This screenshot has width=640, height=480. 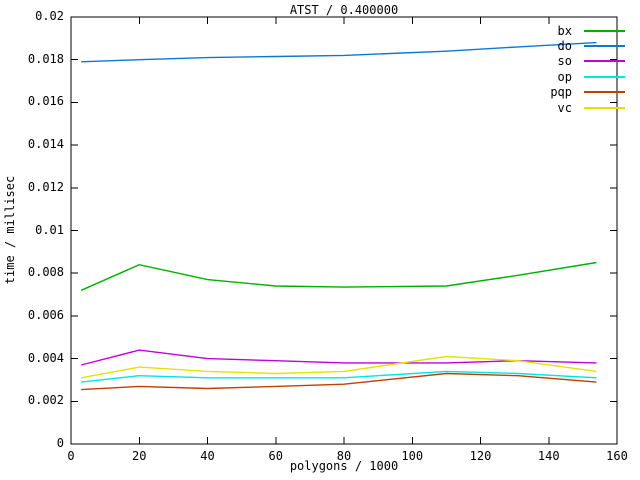 I want to click on y-tick-label: 0, so click(x=60, y=443).